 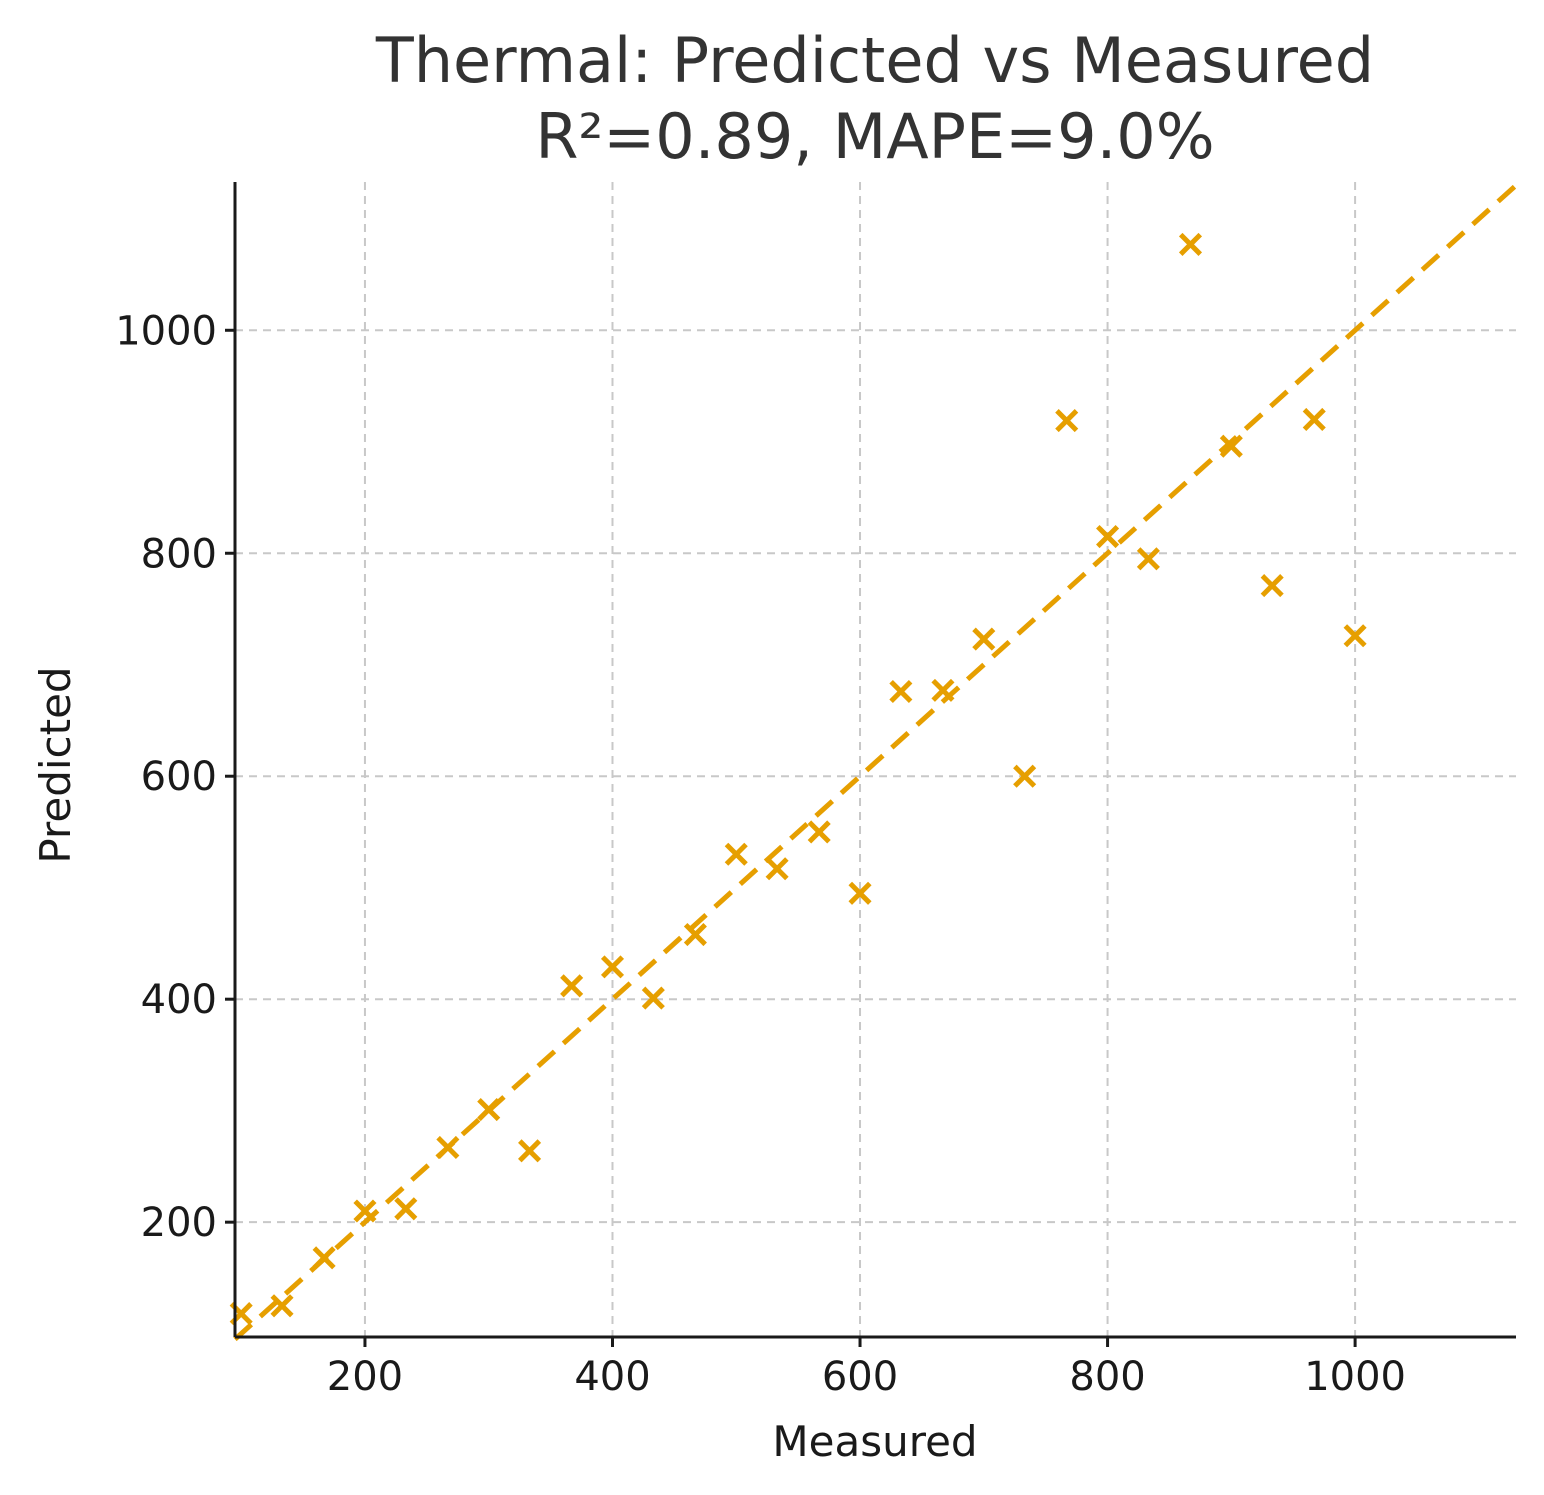 What do you see at coordinates (179, 554) in the screenshot?
I see `y-tick-label-800: 800` at bounding box center [179, 554].